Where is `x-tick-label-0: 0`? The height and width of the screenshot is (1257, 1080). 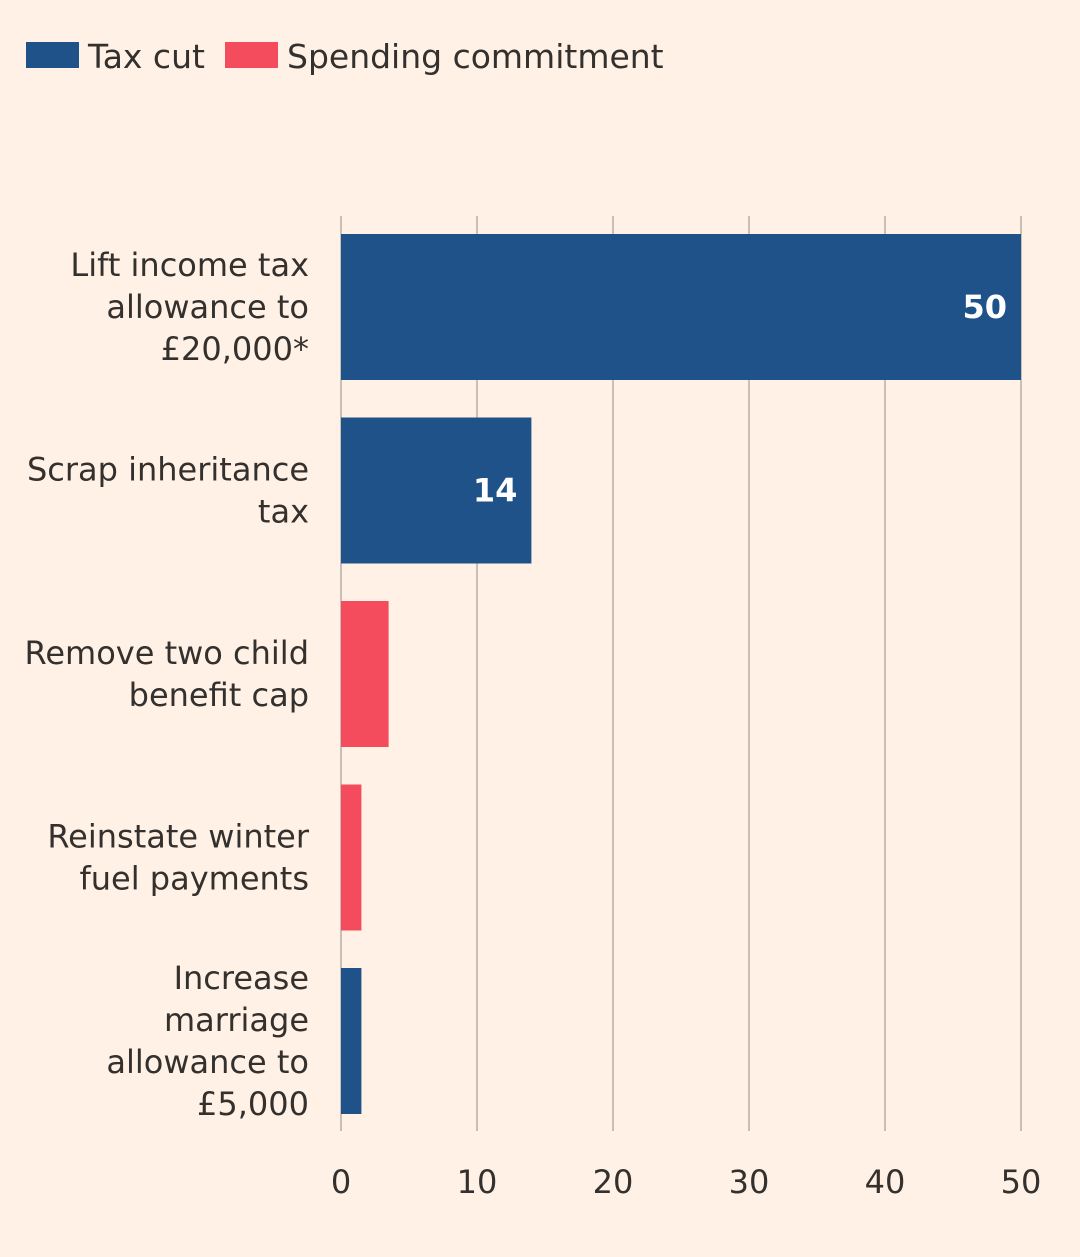
x-tick-label-0: 0 is located at coordinates (341, 1182).